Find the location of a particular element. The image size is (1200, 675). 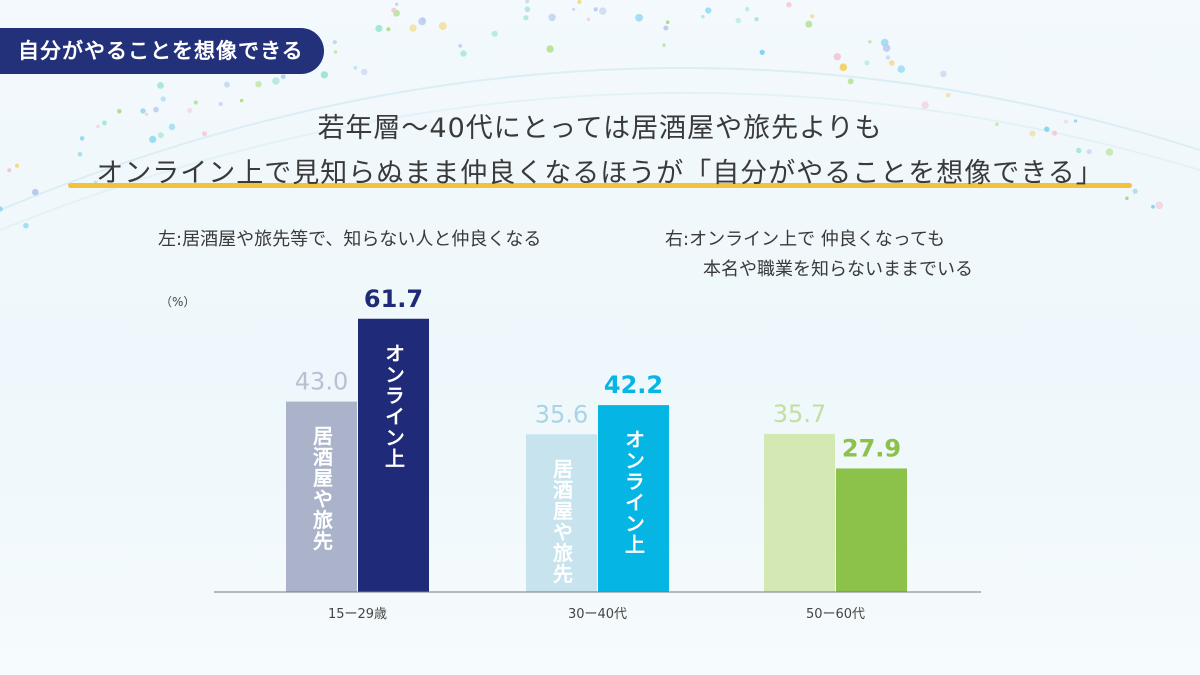

legend-right-line-1: 右:オンライン上で 仲良くなっても is located at coordinates (805, 239).